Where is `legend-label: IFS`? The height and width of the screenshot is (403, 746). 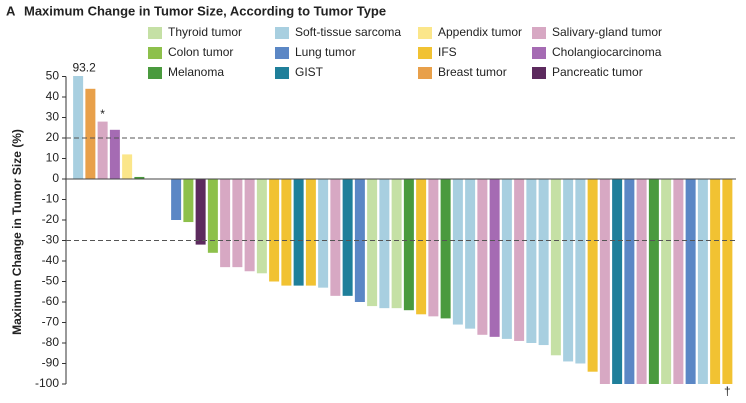
legend-label: IFS is located at coordinates (447, 52).